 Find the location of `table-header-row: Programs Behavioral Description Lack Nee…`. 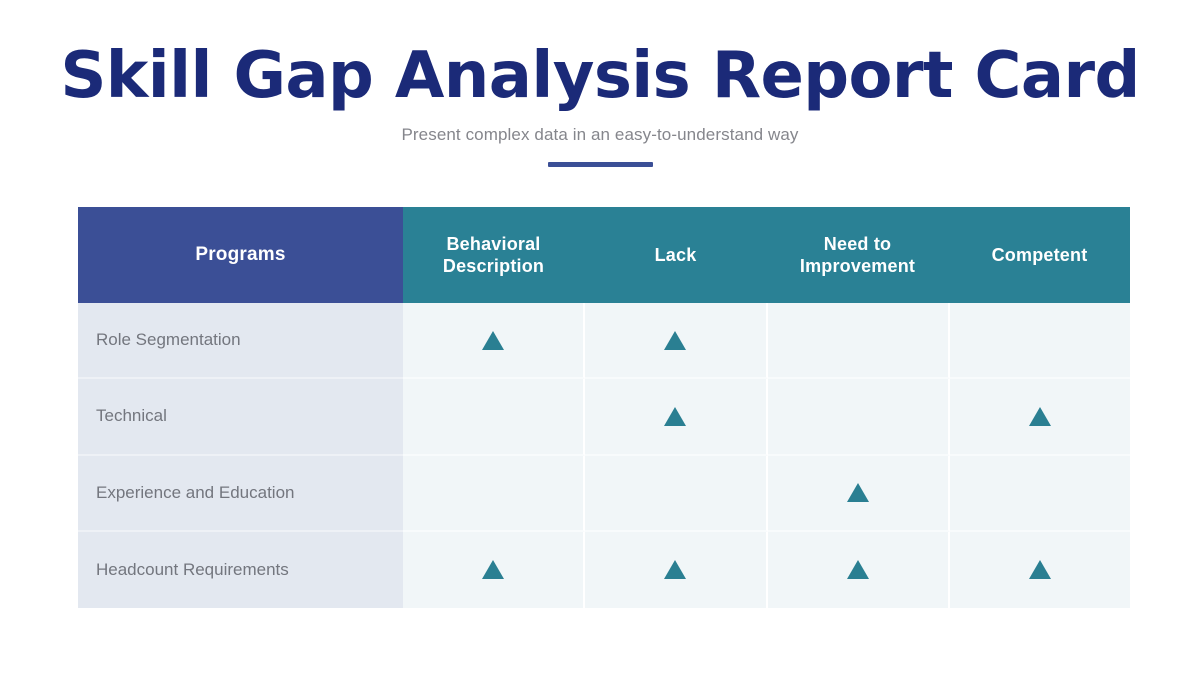

table-header-row: Programs Behavioral Description Lack Nee… is located at coordinates (604, 255).